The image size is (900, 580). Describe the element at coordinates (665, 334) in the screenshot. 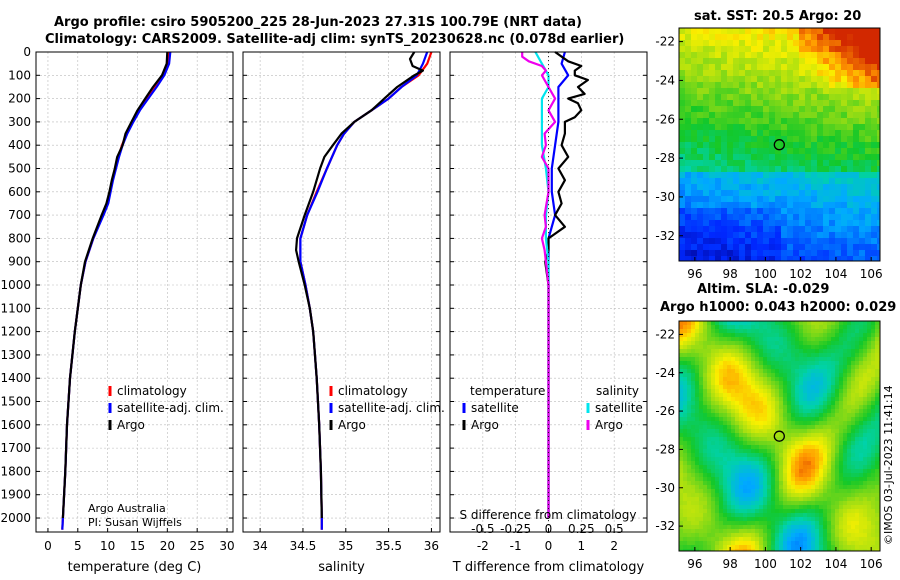

I see `map-y-tick-label: -22` at that location.